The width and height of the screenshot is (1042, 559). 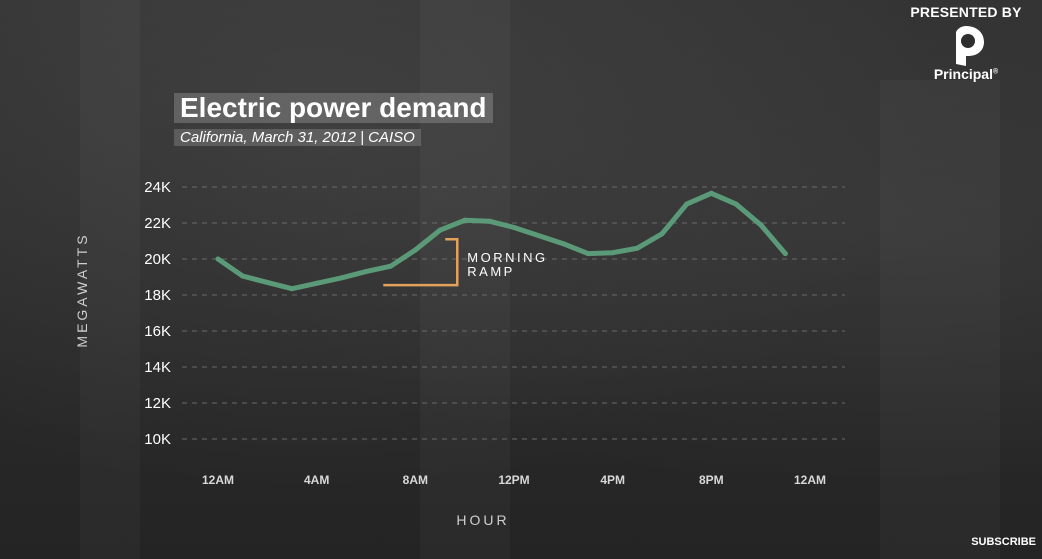 What do you see at coordinates (157, 223) in the screenshot?
I see `y-tick-label: 22K` at bounding box center [157, 223].